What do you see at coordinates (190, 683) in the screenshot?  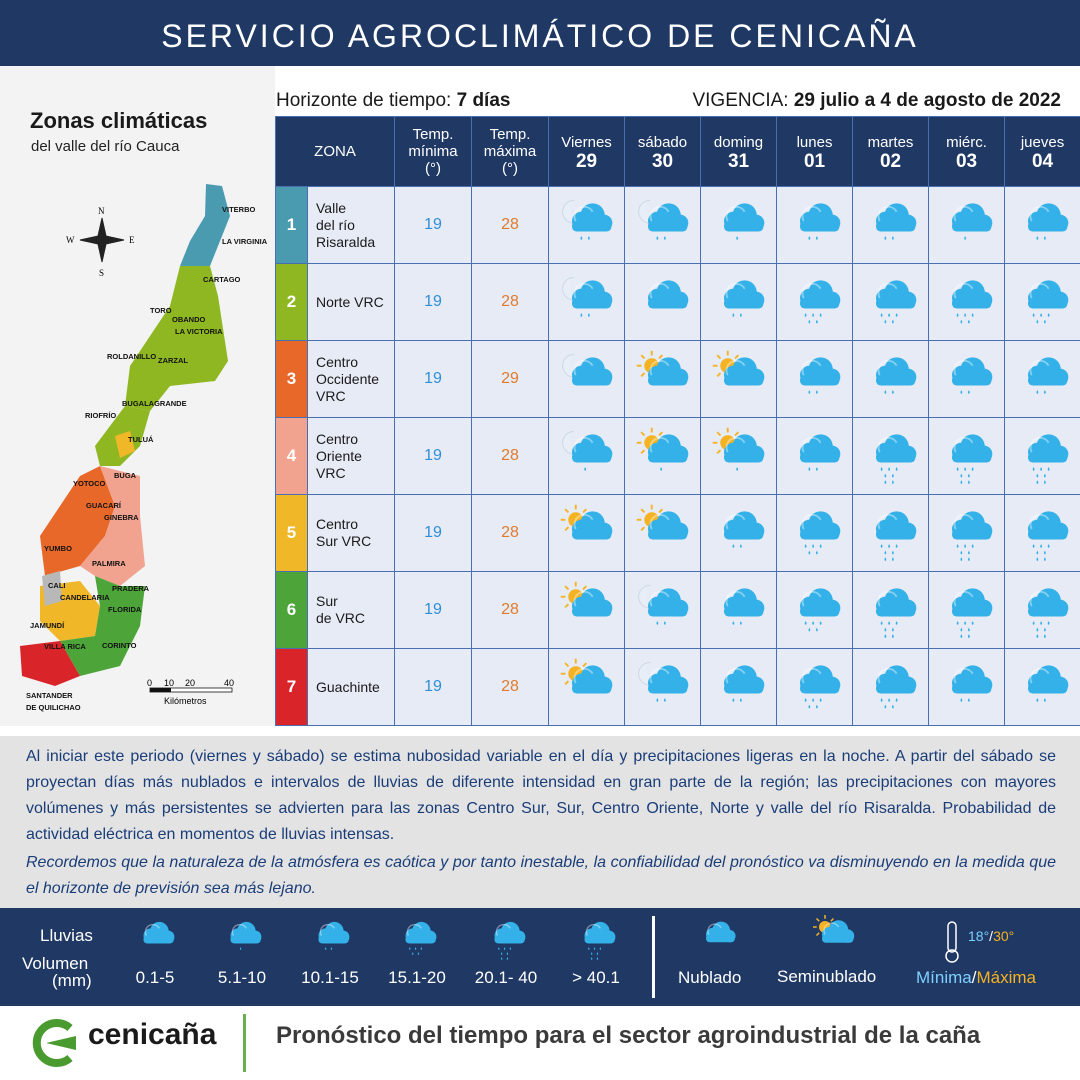 I see `scale-tick: 20` at bounding box center [190, 683].